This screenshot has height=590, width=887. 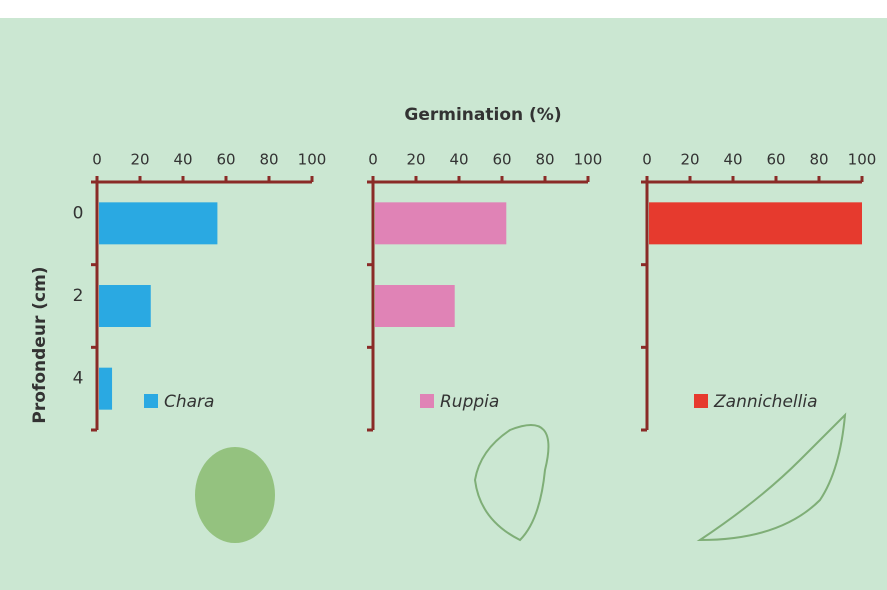 I want to click on legend-label: Zannichellia, so click(x=765, y=402).